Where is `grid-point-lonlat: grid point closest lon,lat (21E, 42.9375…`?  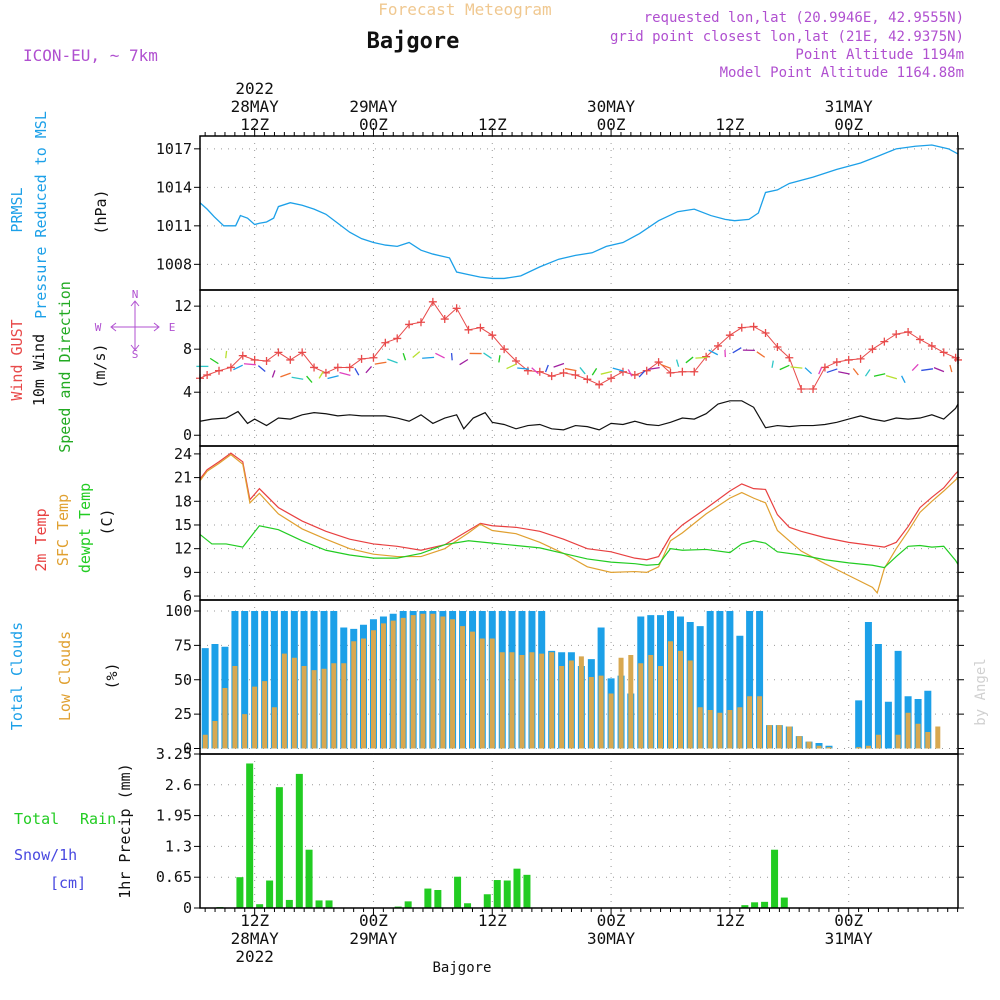 grid-point-lonlat: grid point closest lon,lat (21E, 42.9375… is located at coordinates (787, 37).